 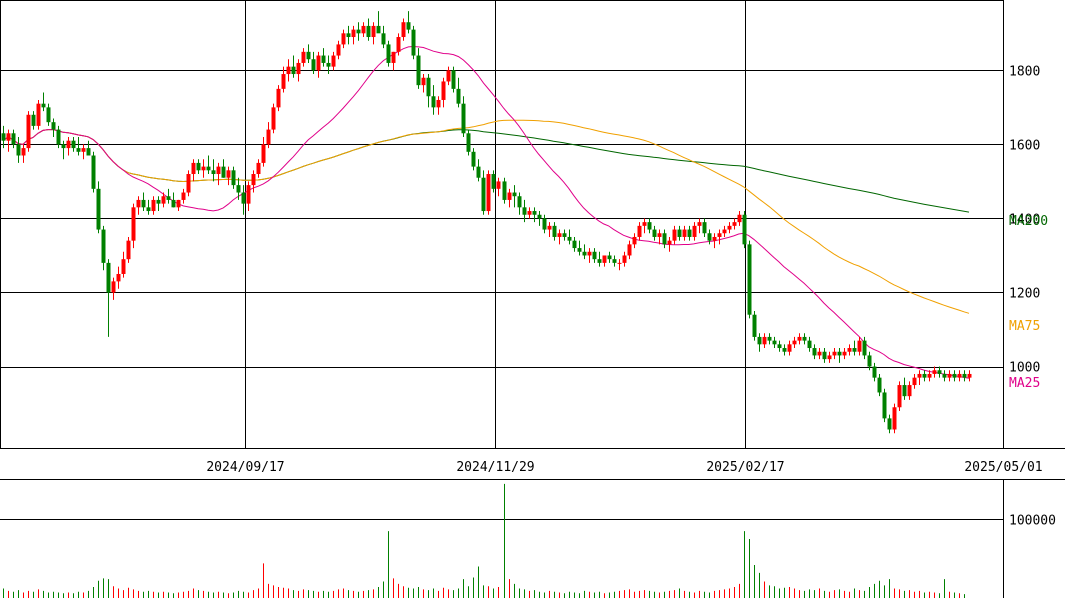 I want to click on date-tick-label: 2025/05/01, so click(x=1003, y=467).